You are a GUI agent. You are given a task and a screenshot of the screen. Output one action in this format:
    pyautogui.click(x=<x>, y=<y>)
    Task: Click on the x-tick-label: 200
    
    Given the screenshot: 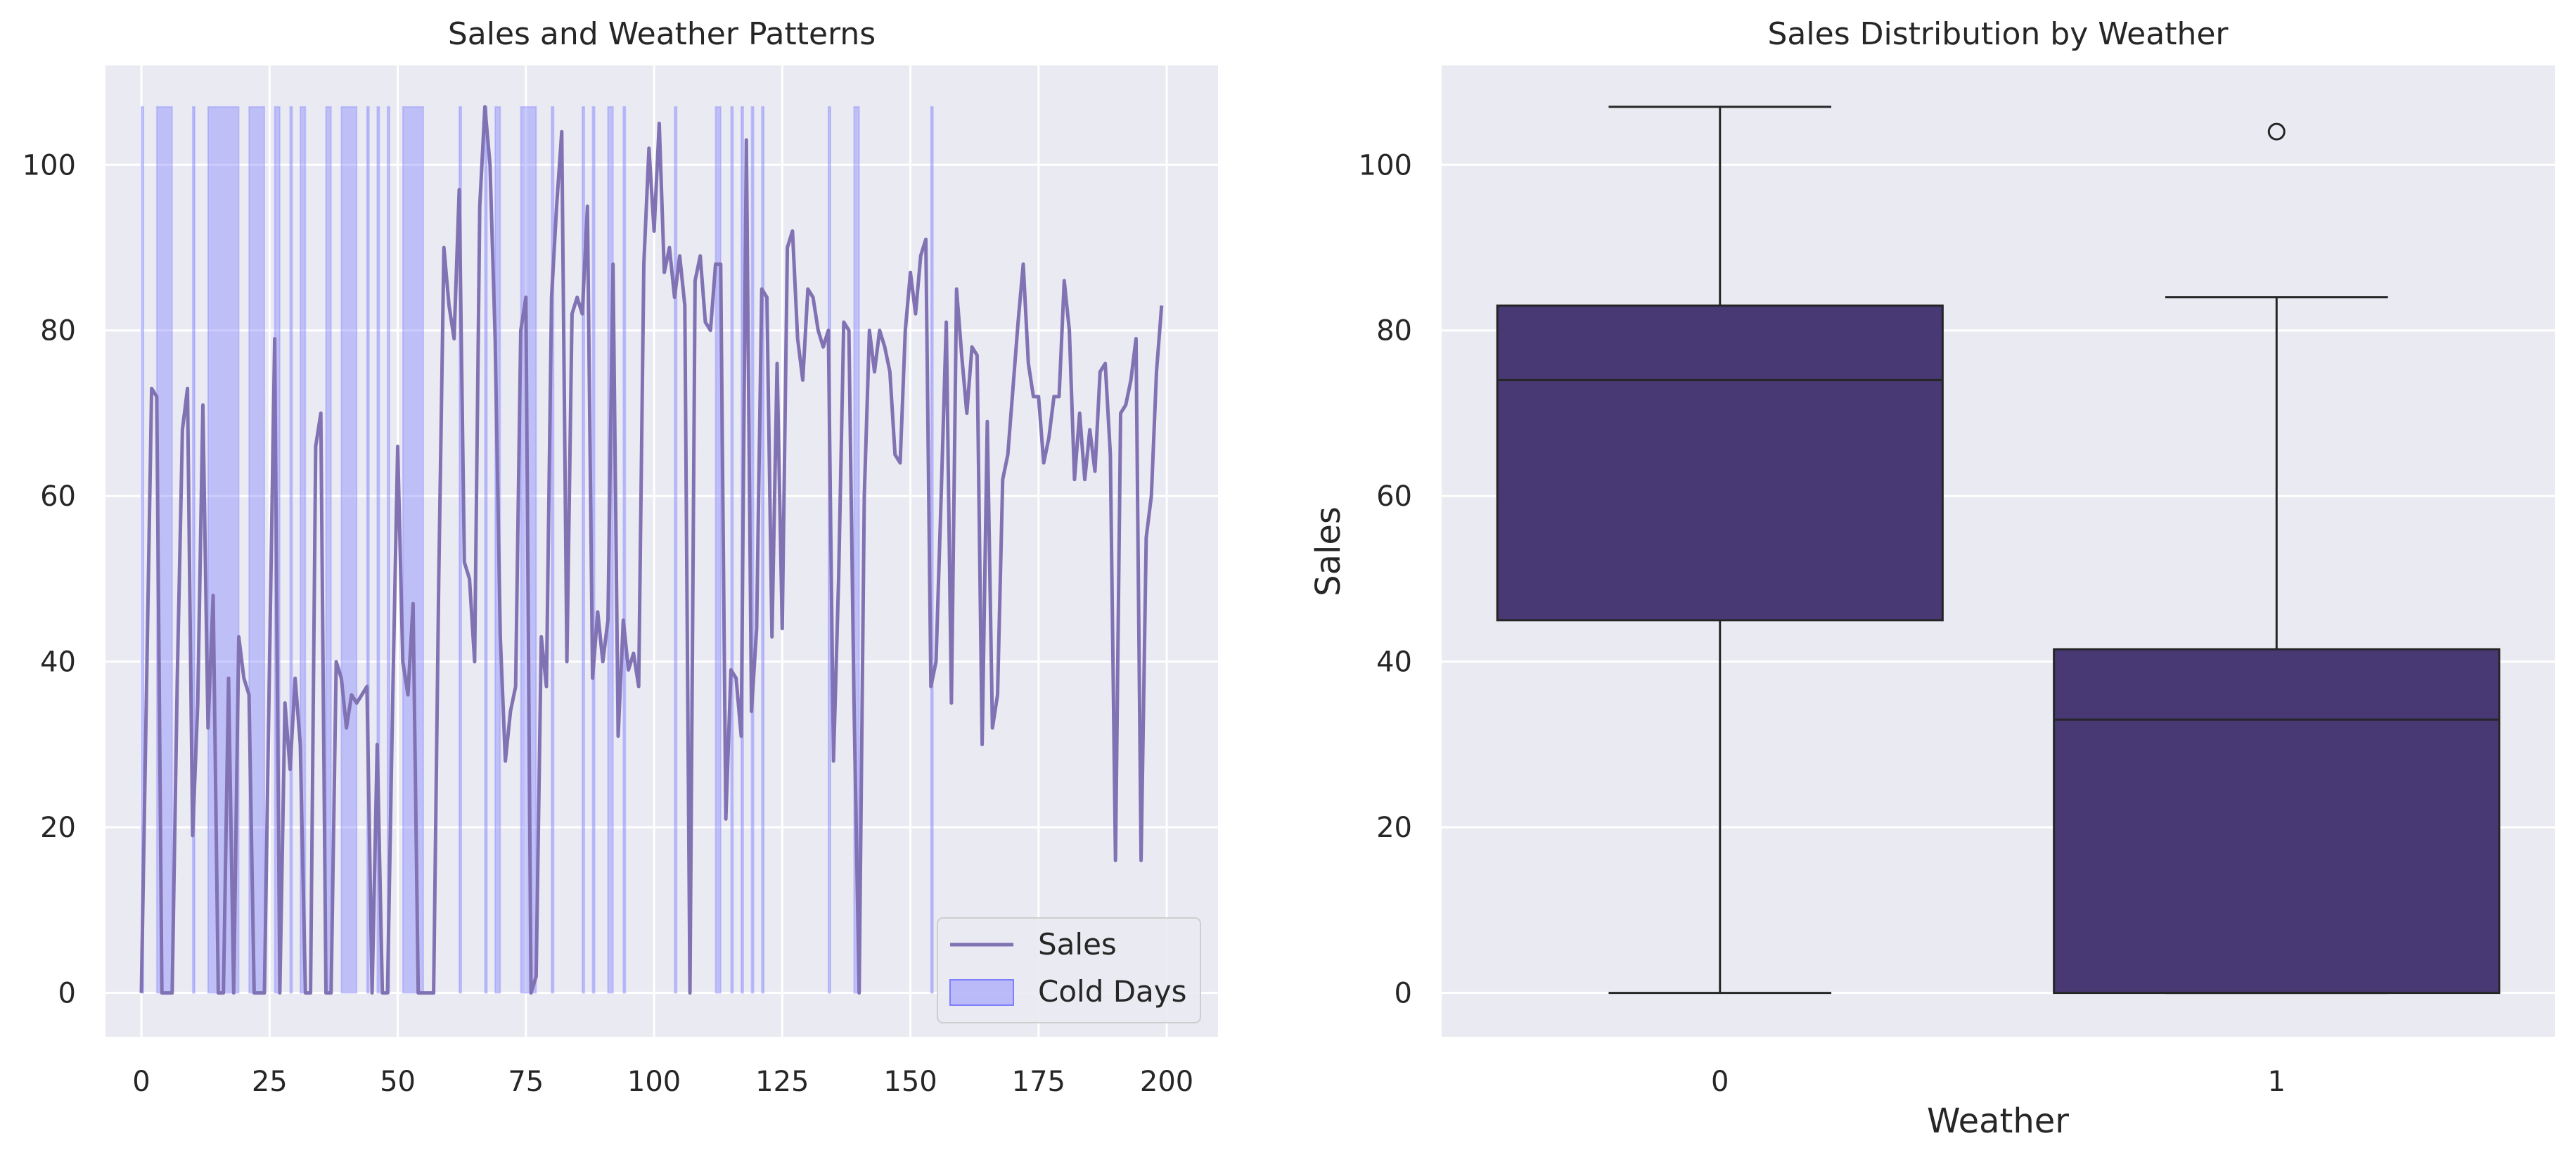 What is the action you would take?
    pyautogui.click(x=1166, y=1082)
    